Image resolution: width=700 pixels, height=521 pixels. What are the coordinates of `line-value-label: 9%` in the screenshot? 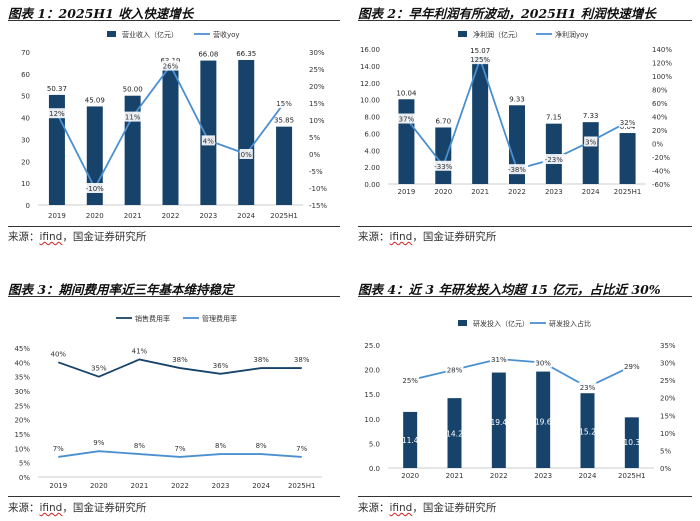 It's located at (98, 443).